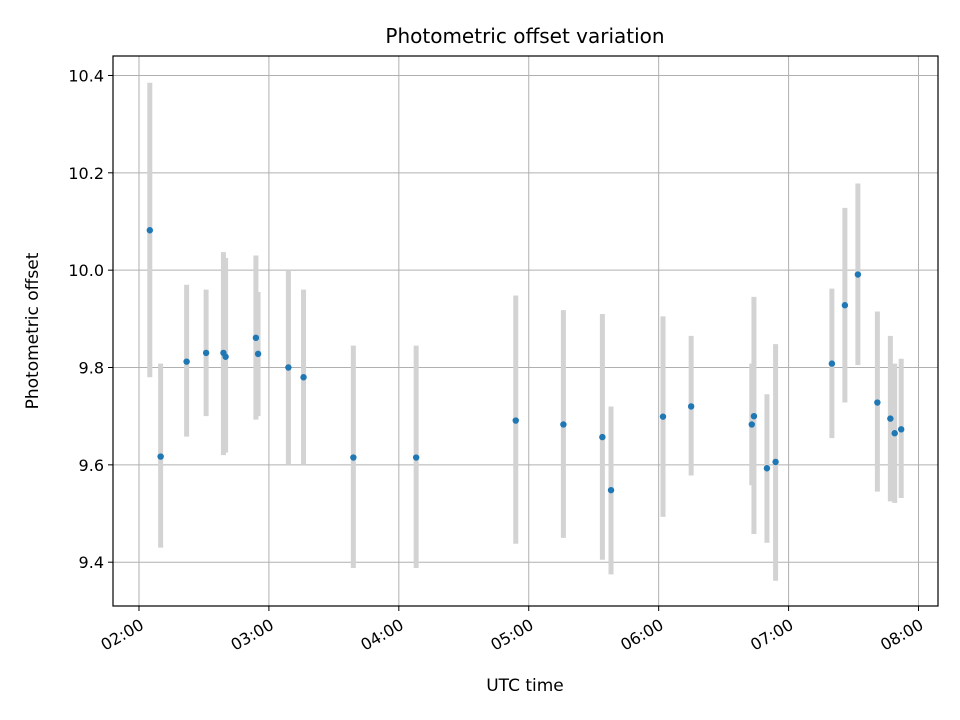 This screenshot has width=960, height=720. I want to click on chart-title: Photometric offset variation, so click(524, 36).